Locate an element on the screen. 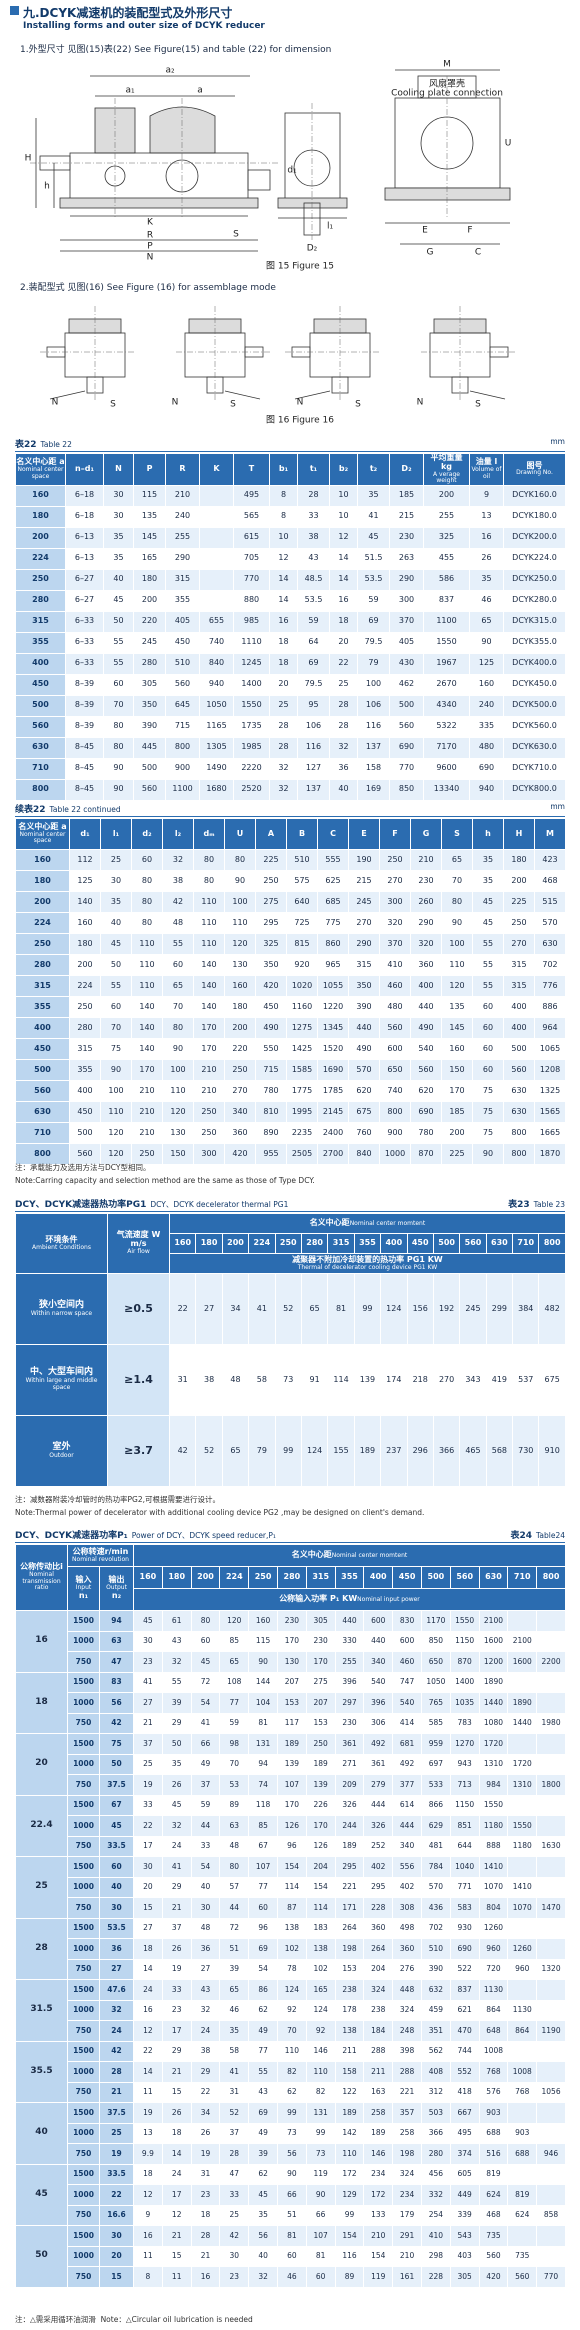  output-speed: 50 is located at coordinates (116, 1764).